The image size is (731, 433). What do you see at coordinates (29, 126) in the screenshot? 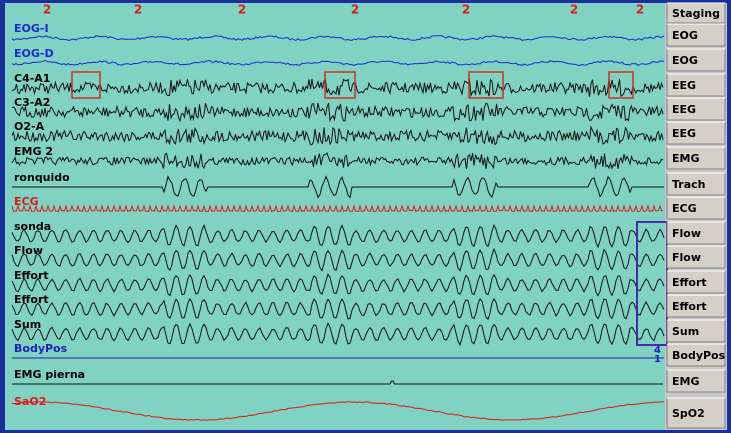
I see `channel-label: O2-A` at bounding box center [29, 126].